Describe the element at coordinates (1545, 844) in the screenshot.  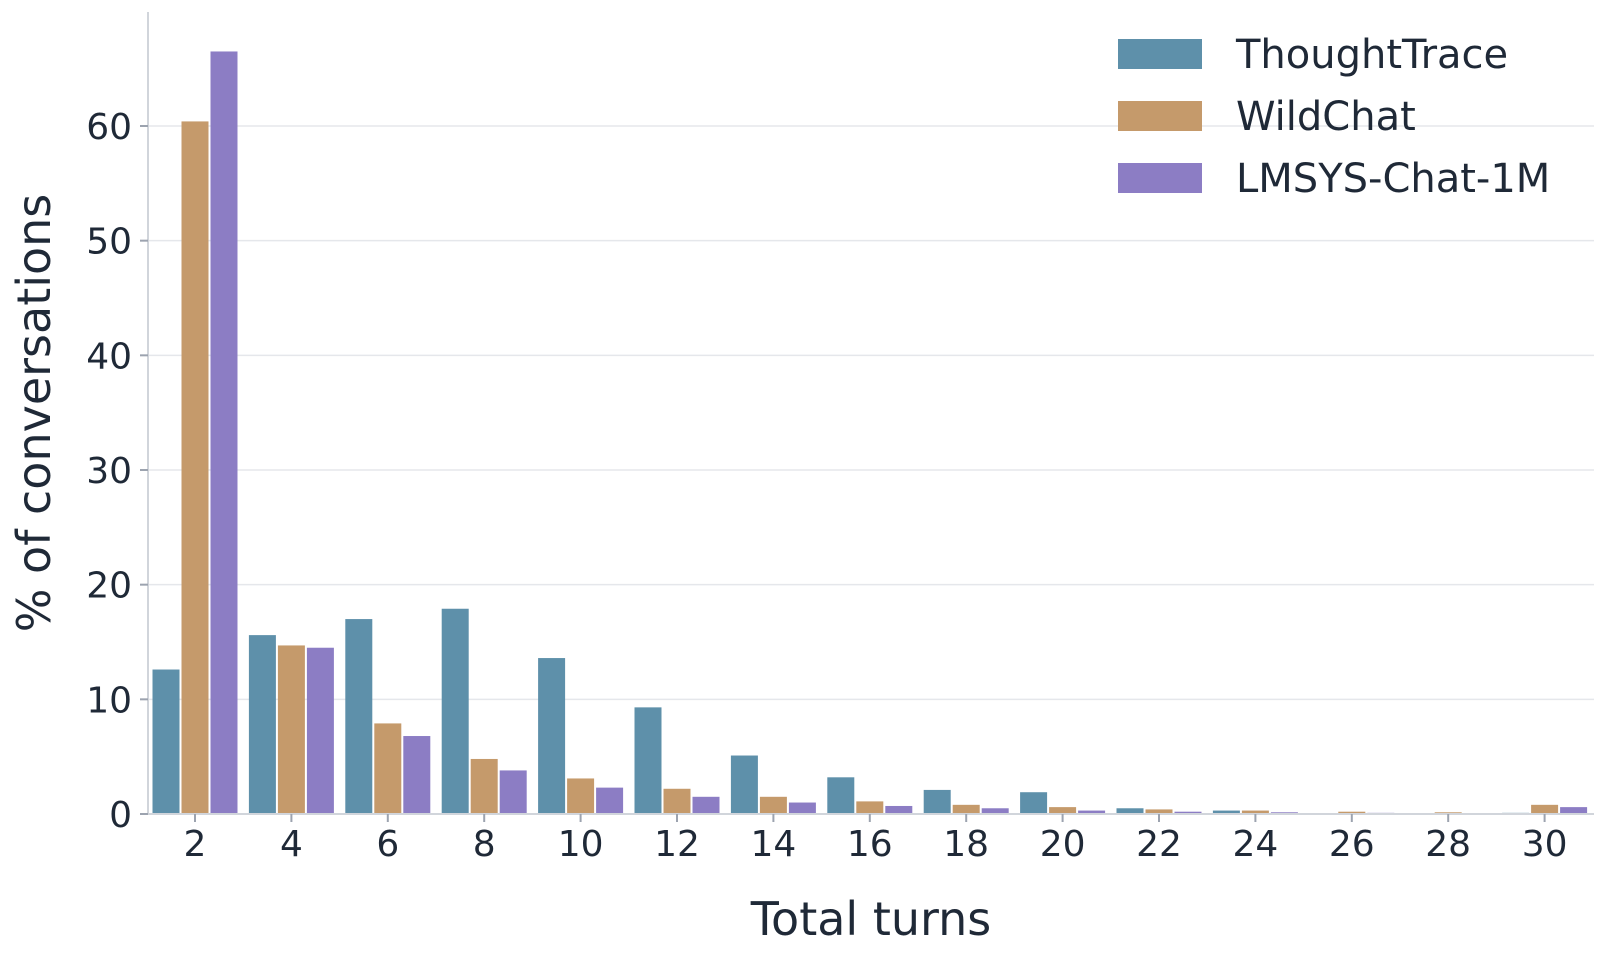
I see `x-tick-label: 30` at that location.